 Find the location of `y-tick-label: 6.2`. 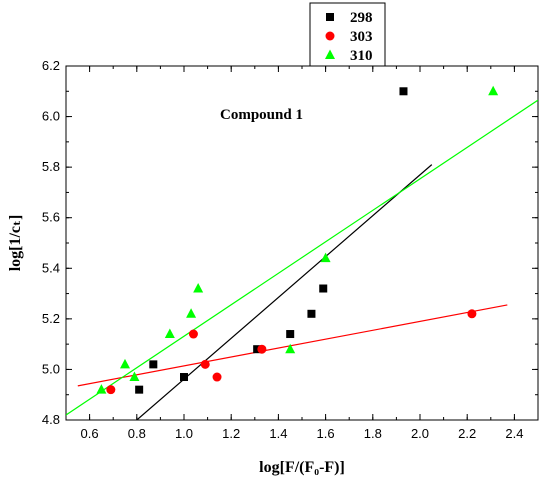

y-tick-label: 6.2 is located at coordinates (51, 65).